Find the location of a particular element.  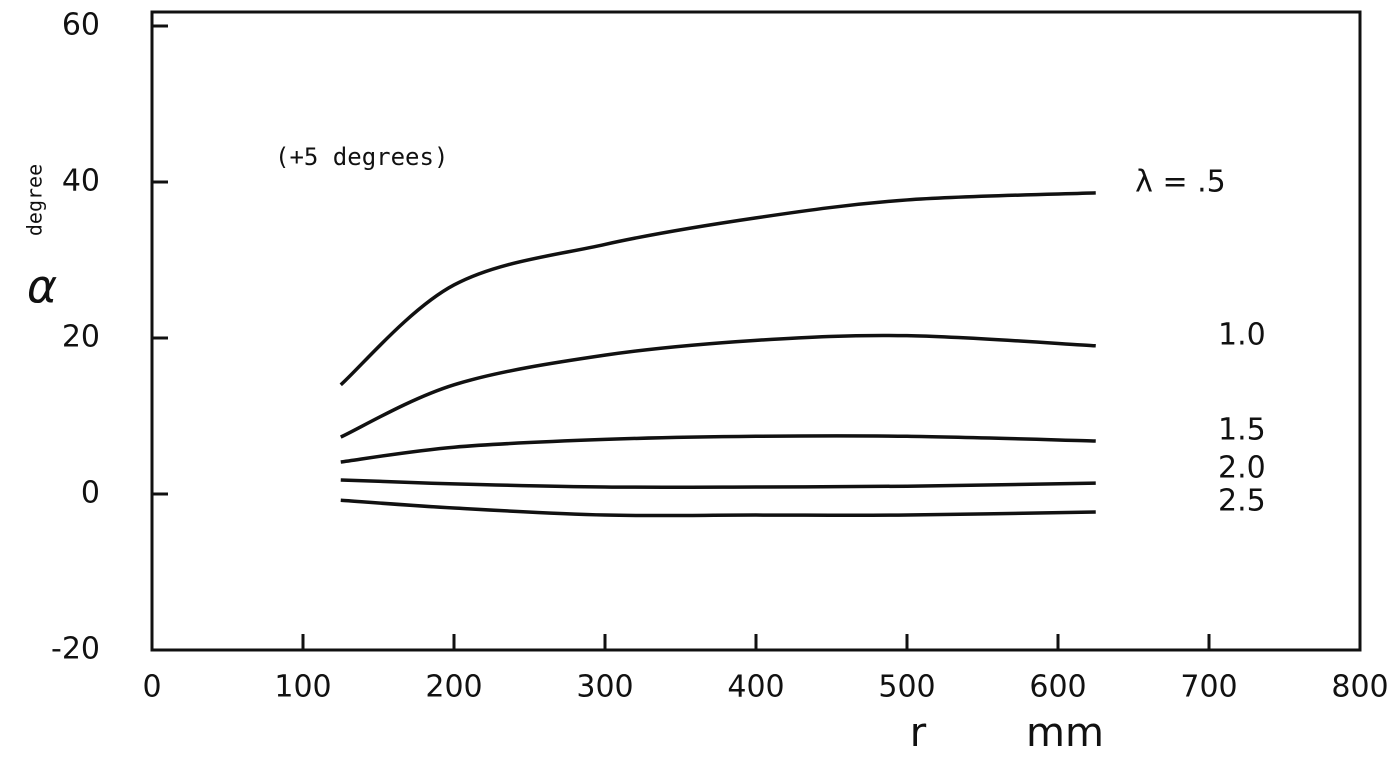

x-tick-label: 700 is located at coordinates (1208, 687).